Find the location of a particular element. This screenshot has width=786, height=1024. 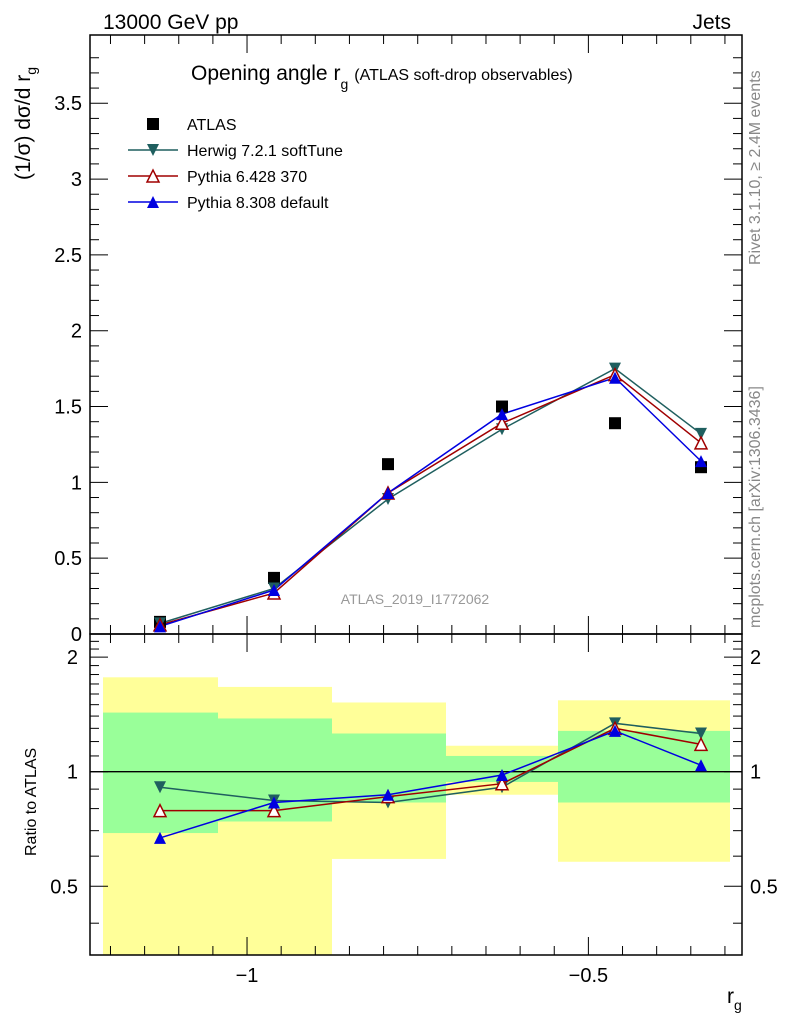

ratio-y-tick-label: 1 is located at coordinates (72, 773).